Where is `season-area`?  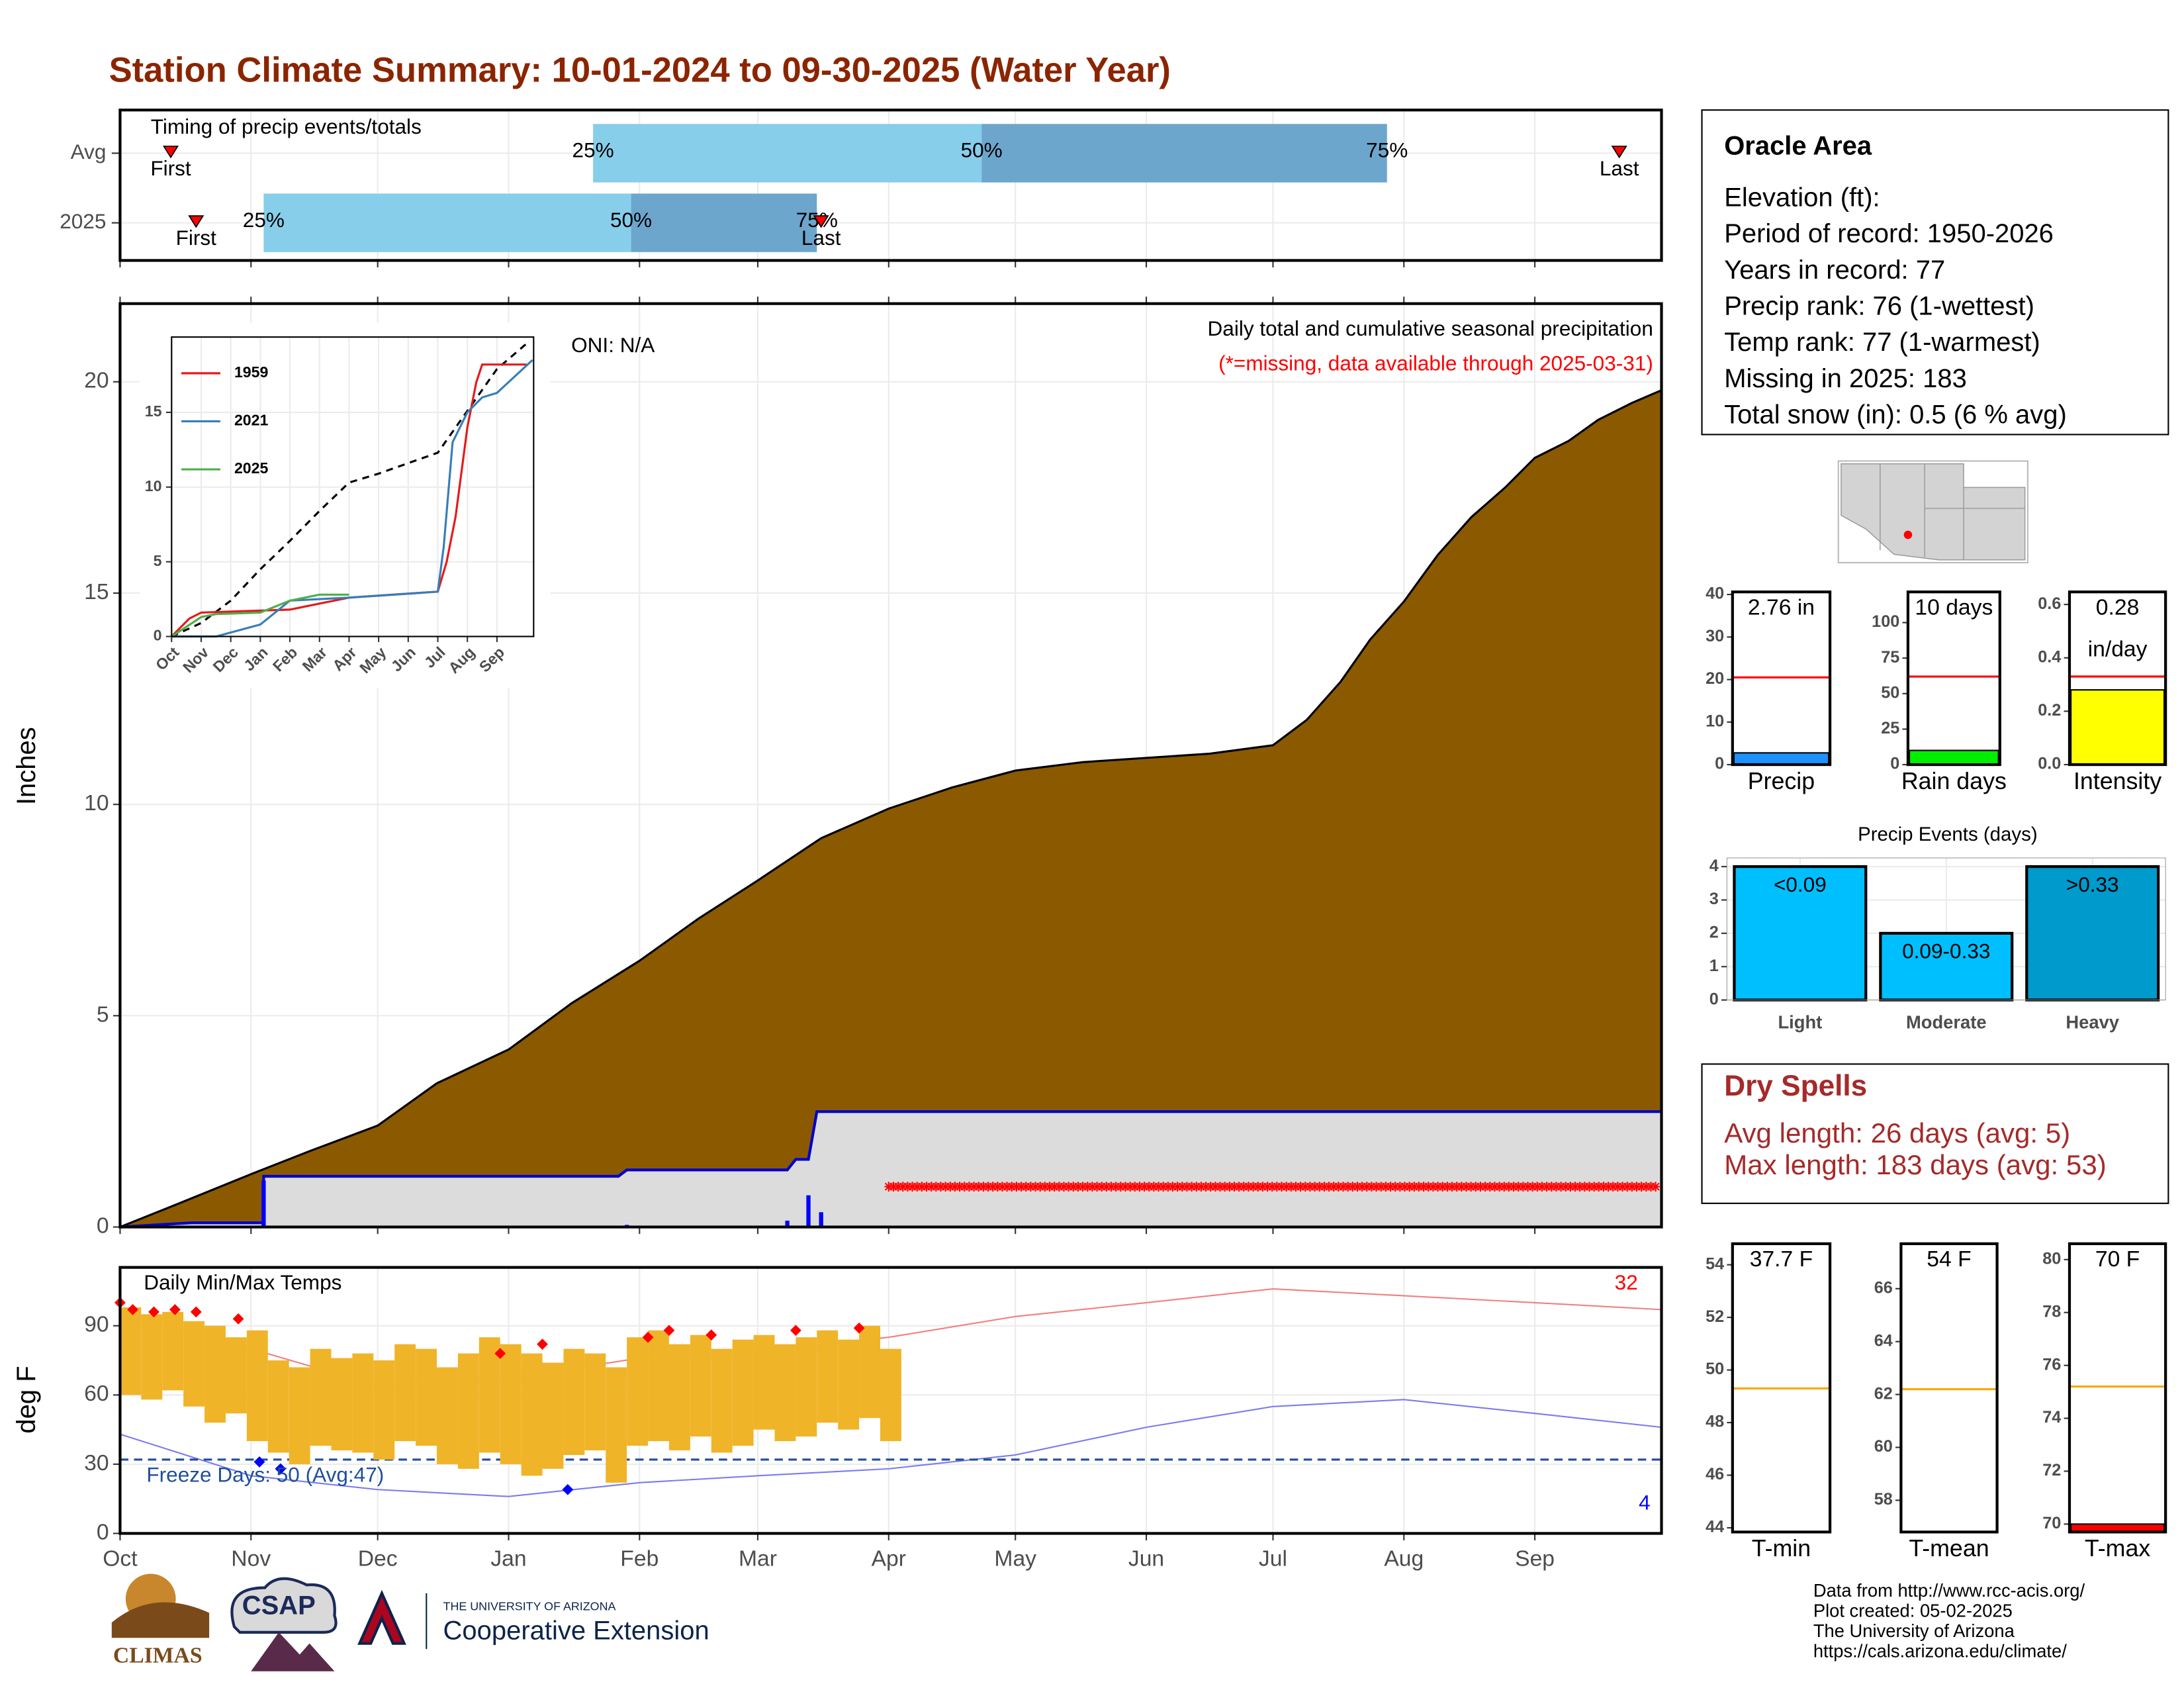
season-area is located at coordinates (891, 1169).